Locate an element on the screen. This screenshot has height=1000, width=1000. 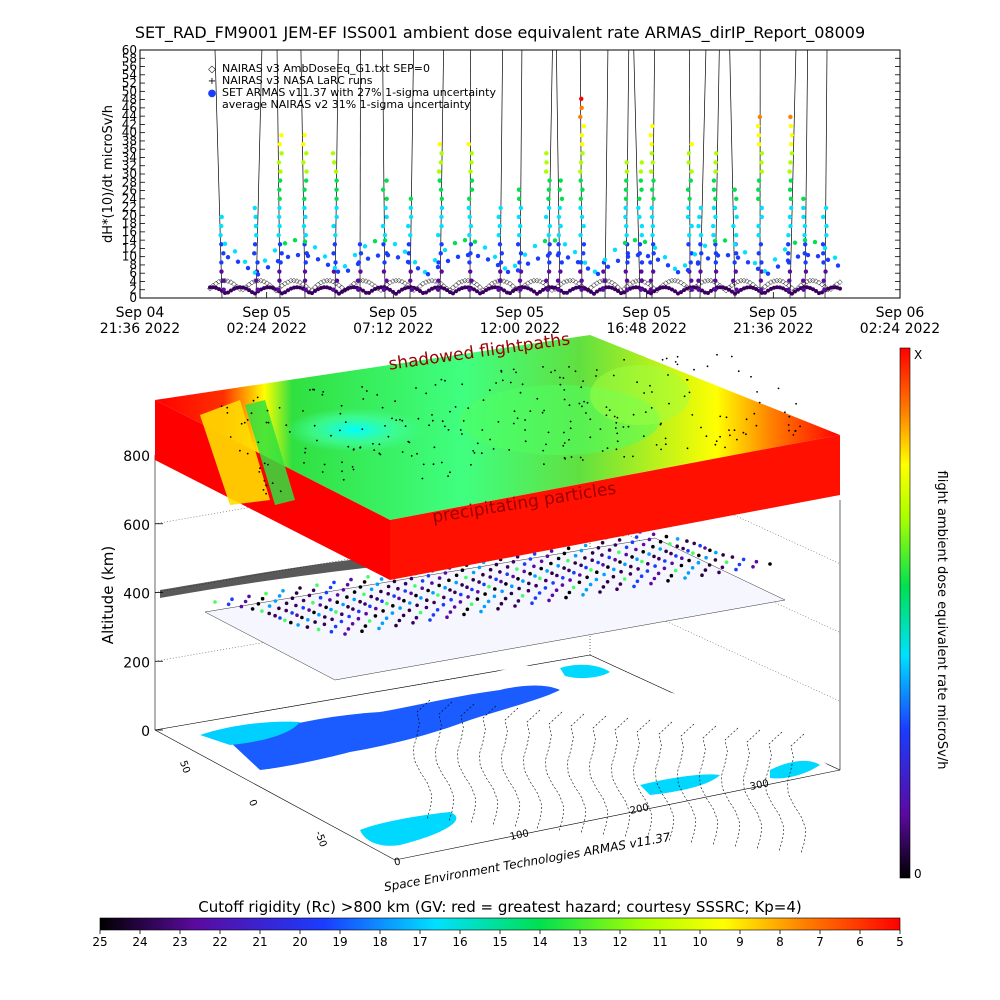
orbit-trail is located at coordinates (290, 576).